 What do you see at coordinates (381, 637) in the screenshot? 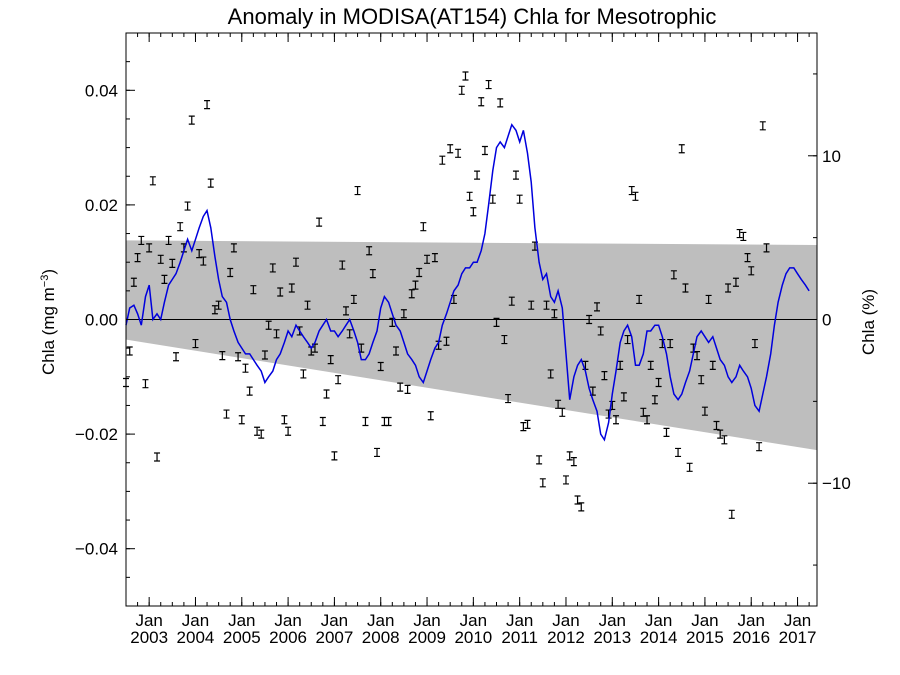
I see `x-tick-year-label: 2008` at bounding box center [381, 637].